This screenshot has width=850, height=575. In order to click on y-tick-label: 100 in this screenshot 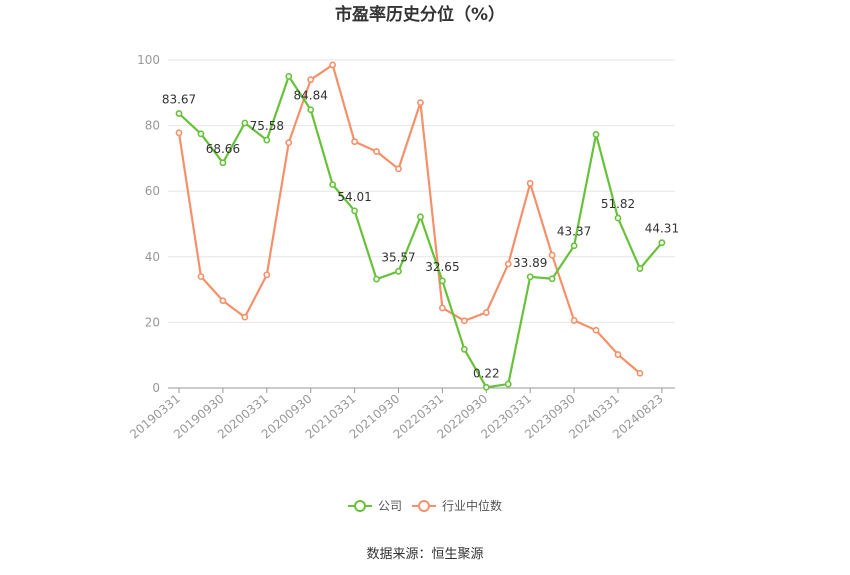, I will do `click(148, 60)`.